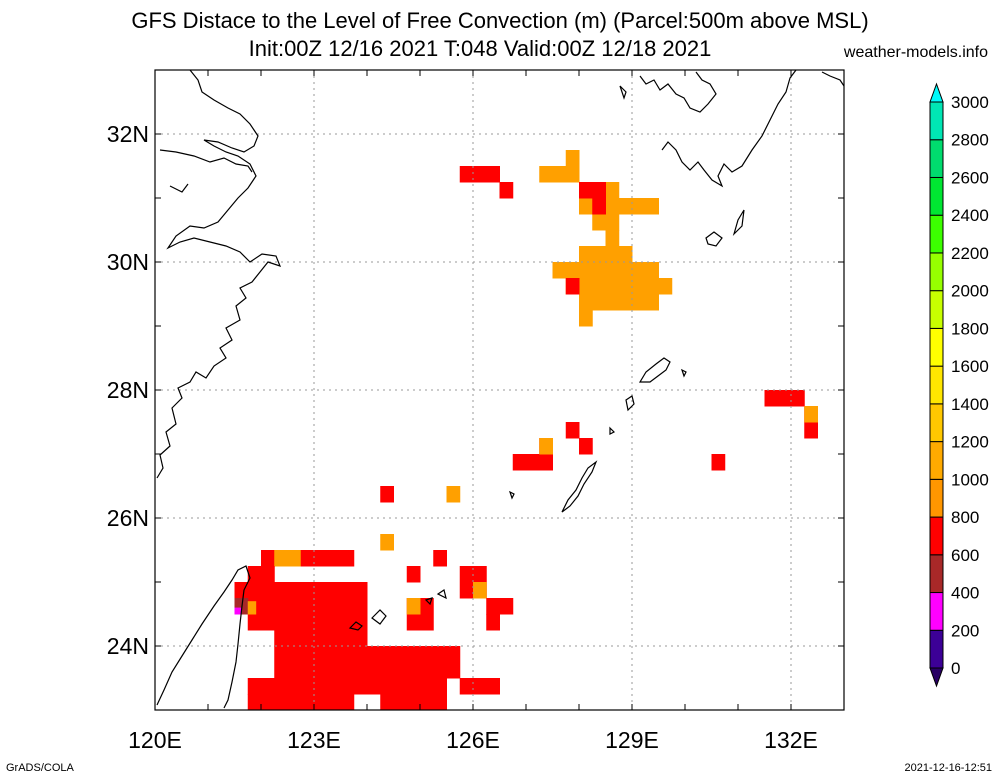  Describe the element at coordinates (791, 740) in the screenshot. I see `lon-tick-label: 132E` at that location.